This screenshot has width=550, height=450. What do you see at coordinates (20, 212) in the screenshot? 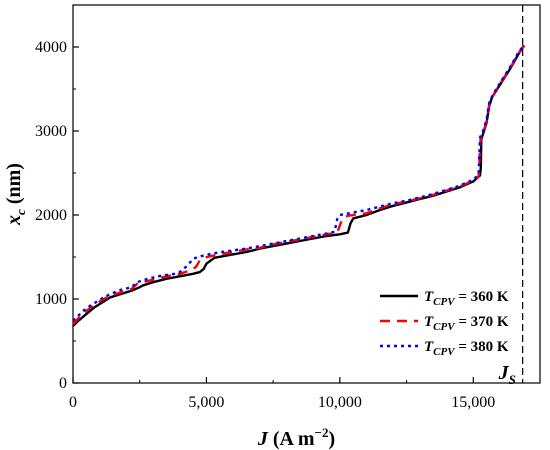
I see `y-axis-label-sub: c` at bounding box center [20, 212].